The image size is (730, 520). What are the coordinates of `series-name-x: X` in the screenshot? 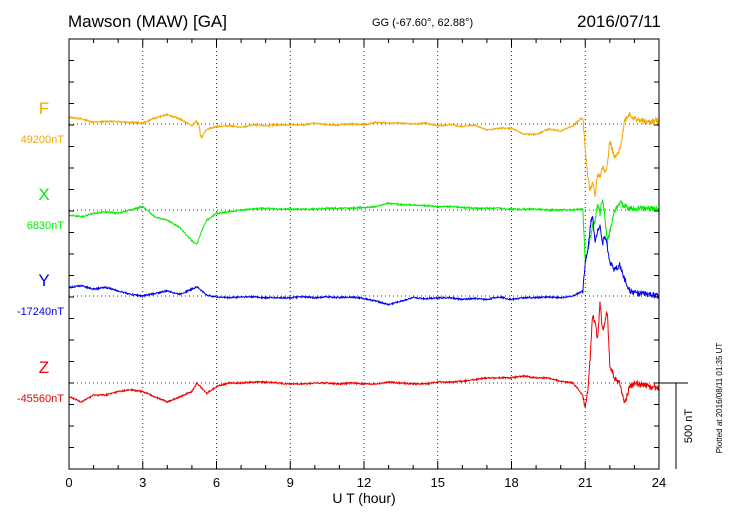 It's located at (43, 194).